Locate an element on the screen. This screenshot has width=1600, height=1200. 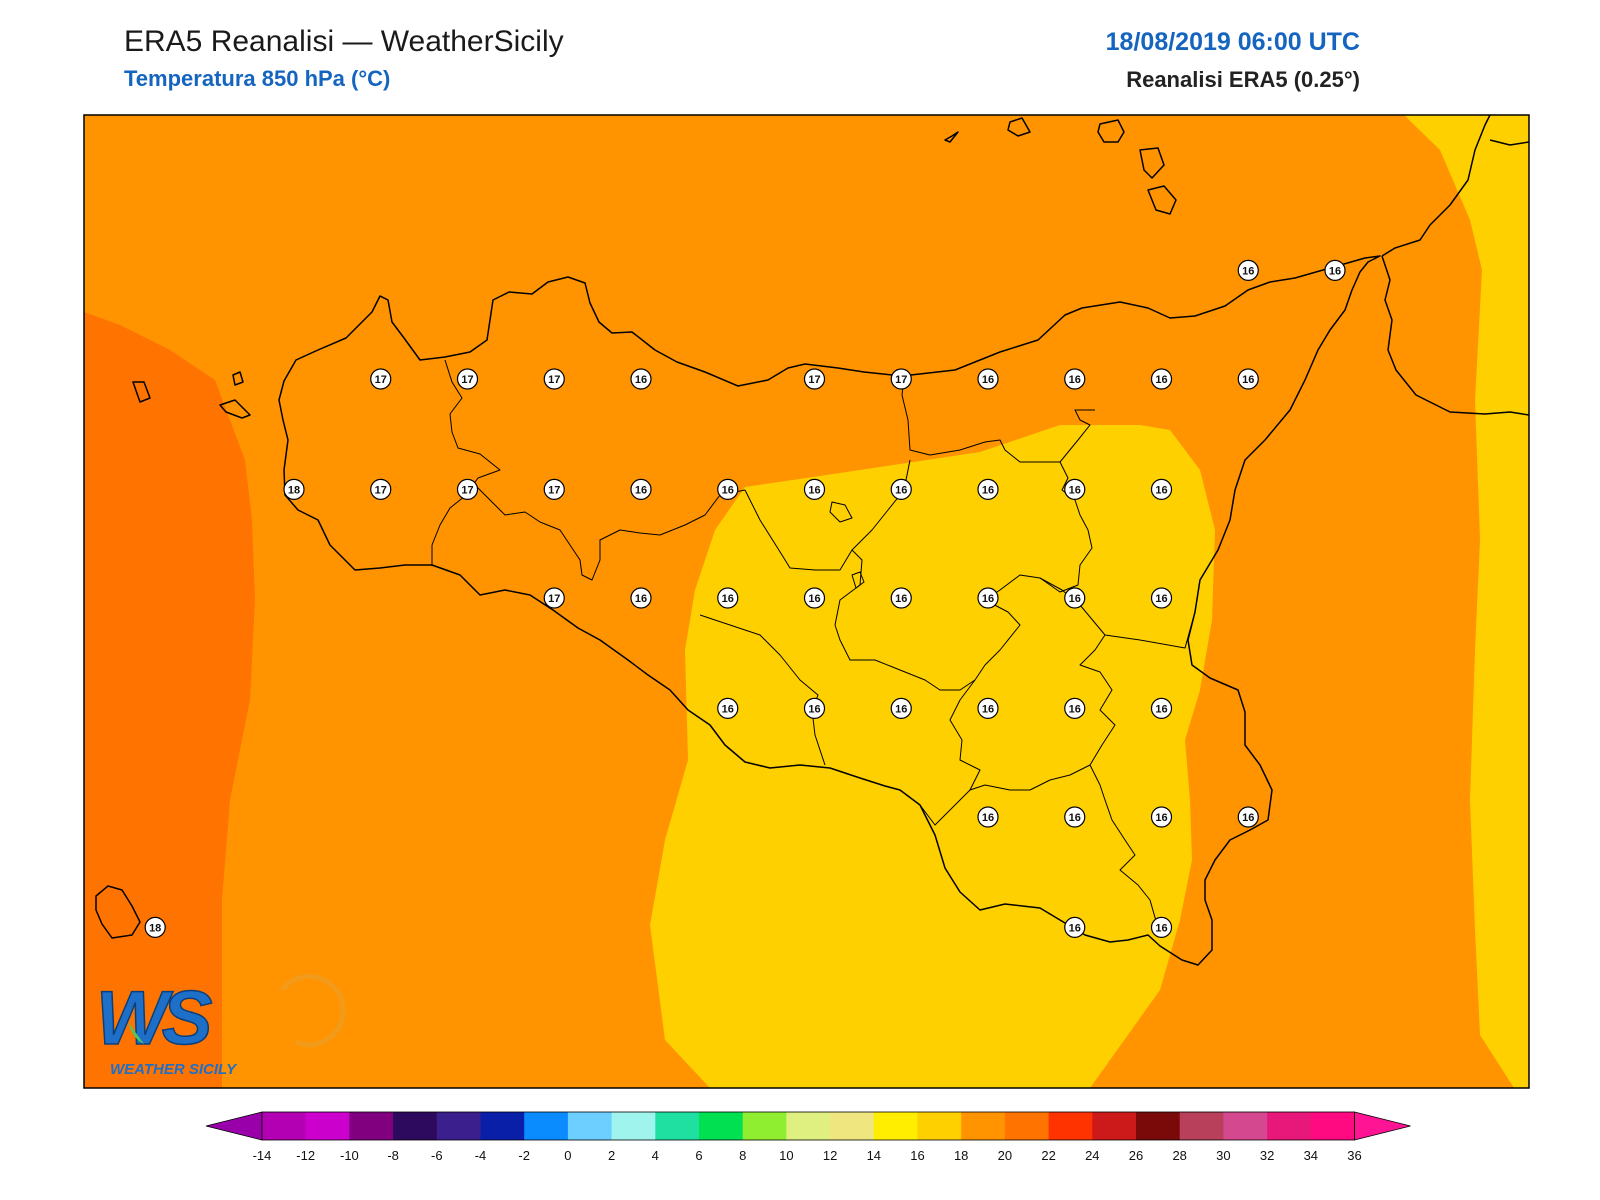
colorbar-tick-label: 8 is located at coordinates (742, 1155).